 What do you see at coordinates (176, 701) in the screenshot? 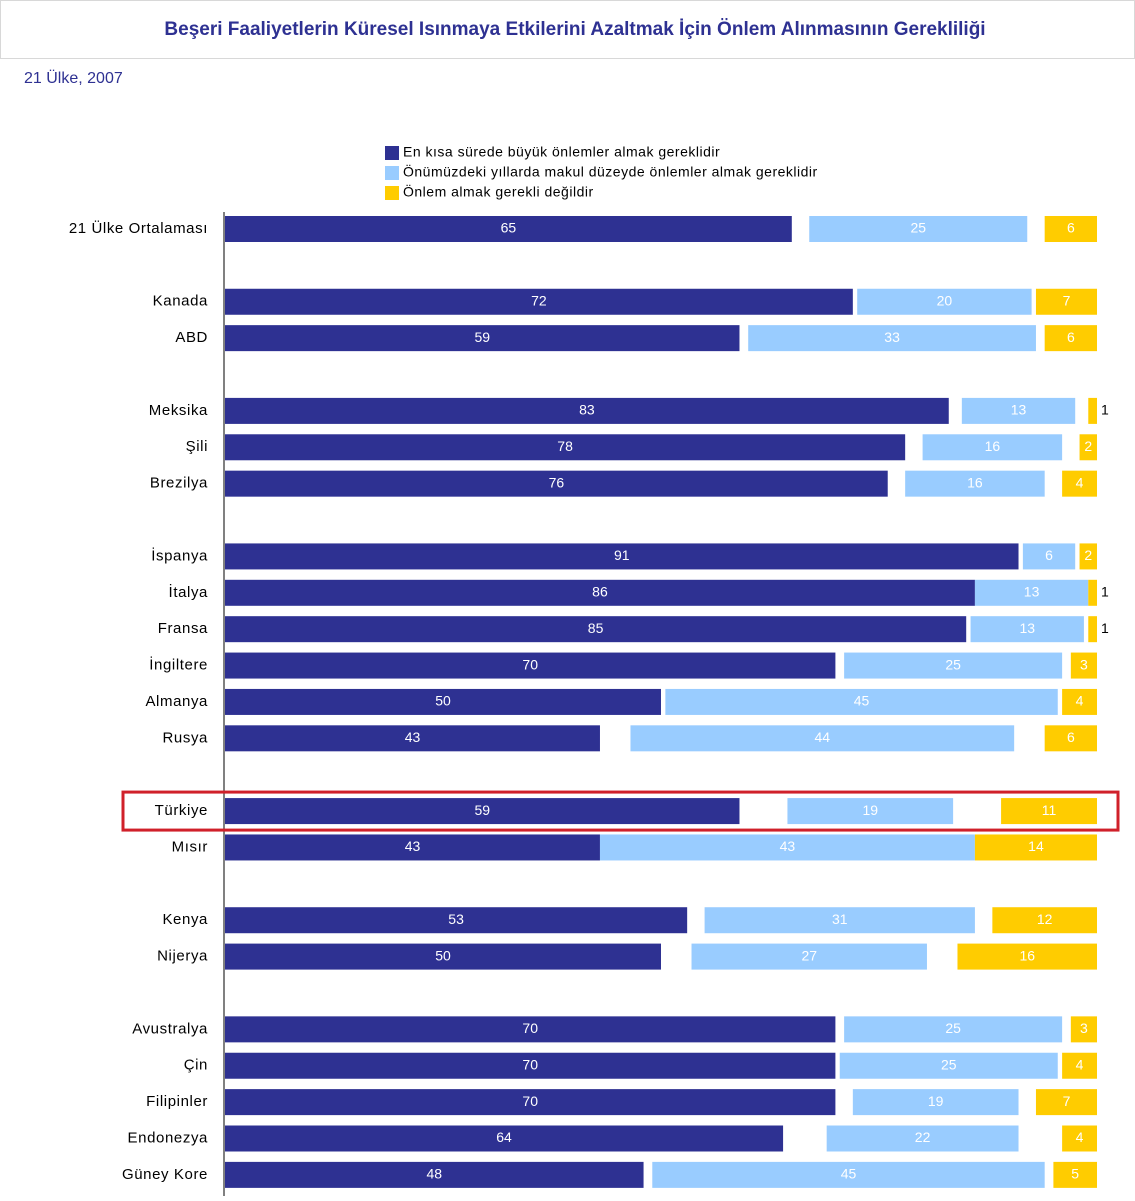
I see `y-tick-label: Almanya` at bounding box center [176, 701].